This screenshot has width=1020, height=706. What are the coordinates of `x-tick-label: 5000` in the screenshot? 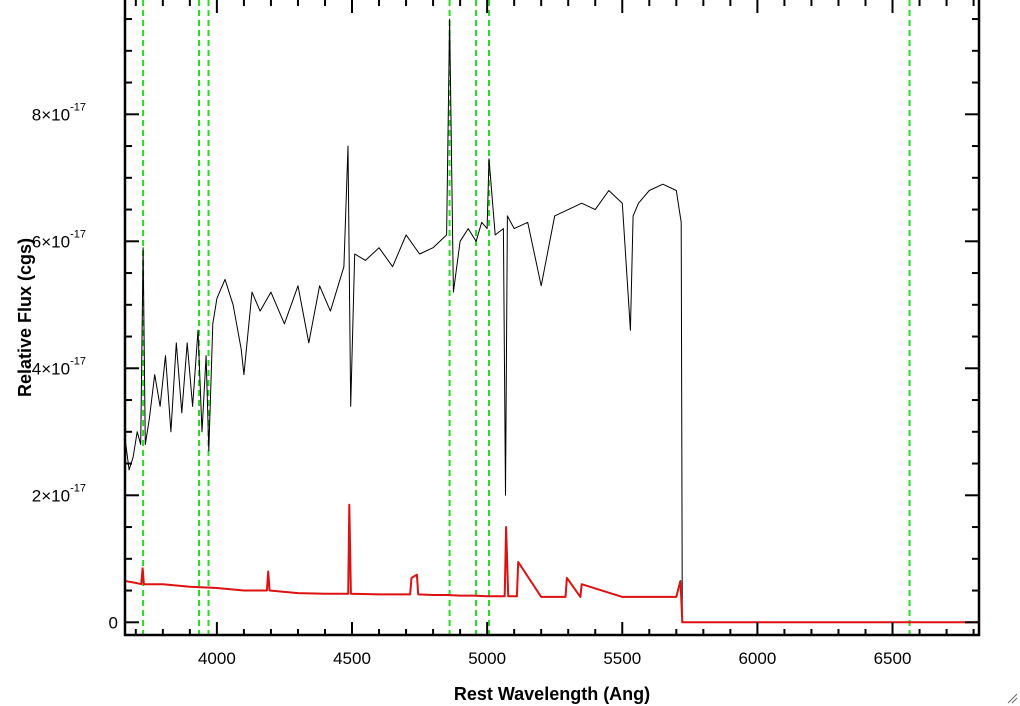 It's located at (487, 658).